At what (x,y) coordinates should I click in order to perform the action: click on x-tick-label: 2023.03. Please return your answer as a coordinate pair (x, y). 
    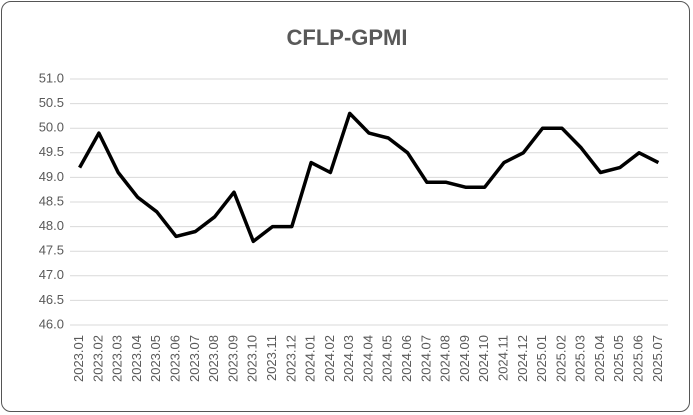
    Looking at the image, I should click on (117, 358).